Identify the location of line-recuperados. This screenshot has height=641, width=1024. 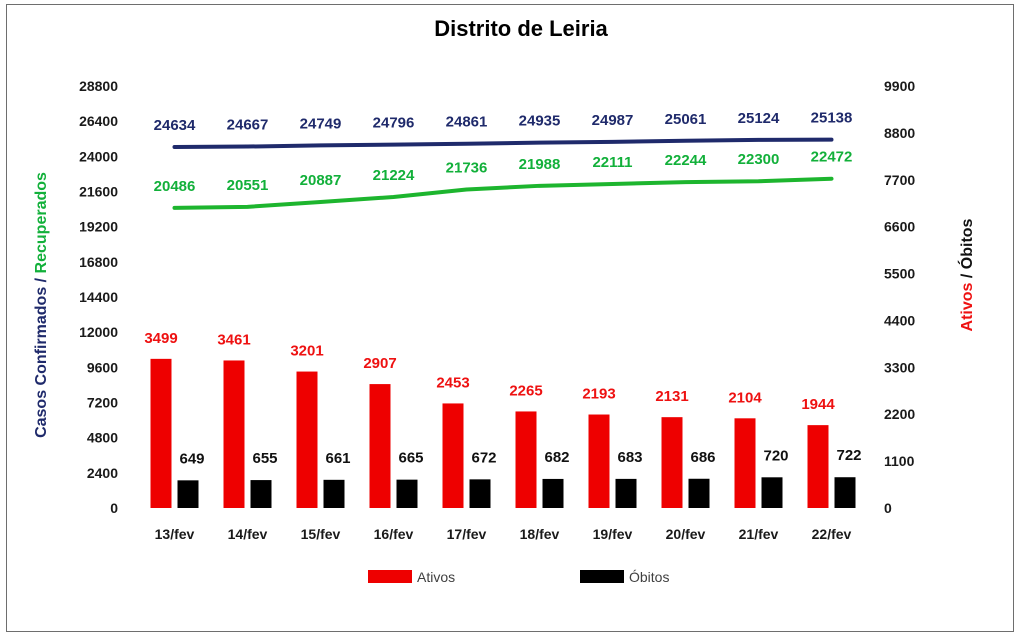
(503, 193).